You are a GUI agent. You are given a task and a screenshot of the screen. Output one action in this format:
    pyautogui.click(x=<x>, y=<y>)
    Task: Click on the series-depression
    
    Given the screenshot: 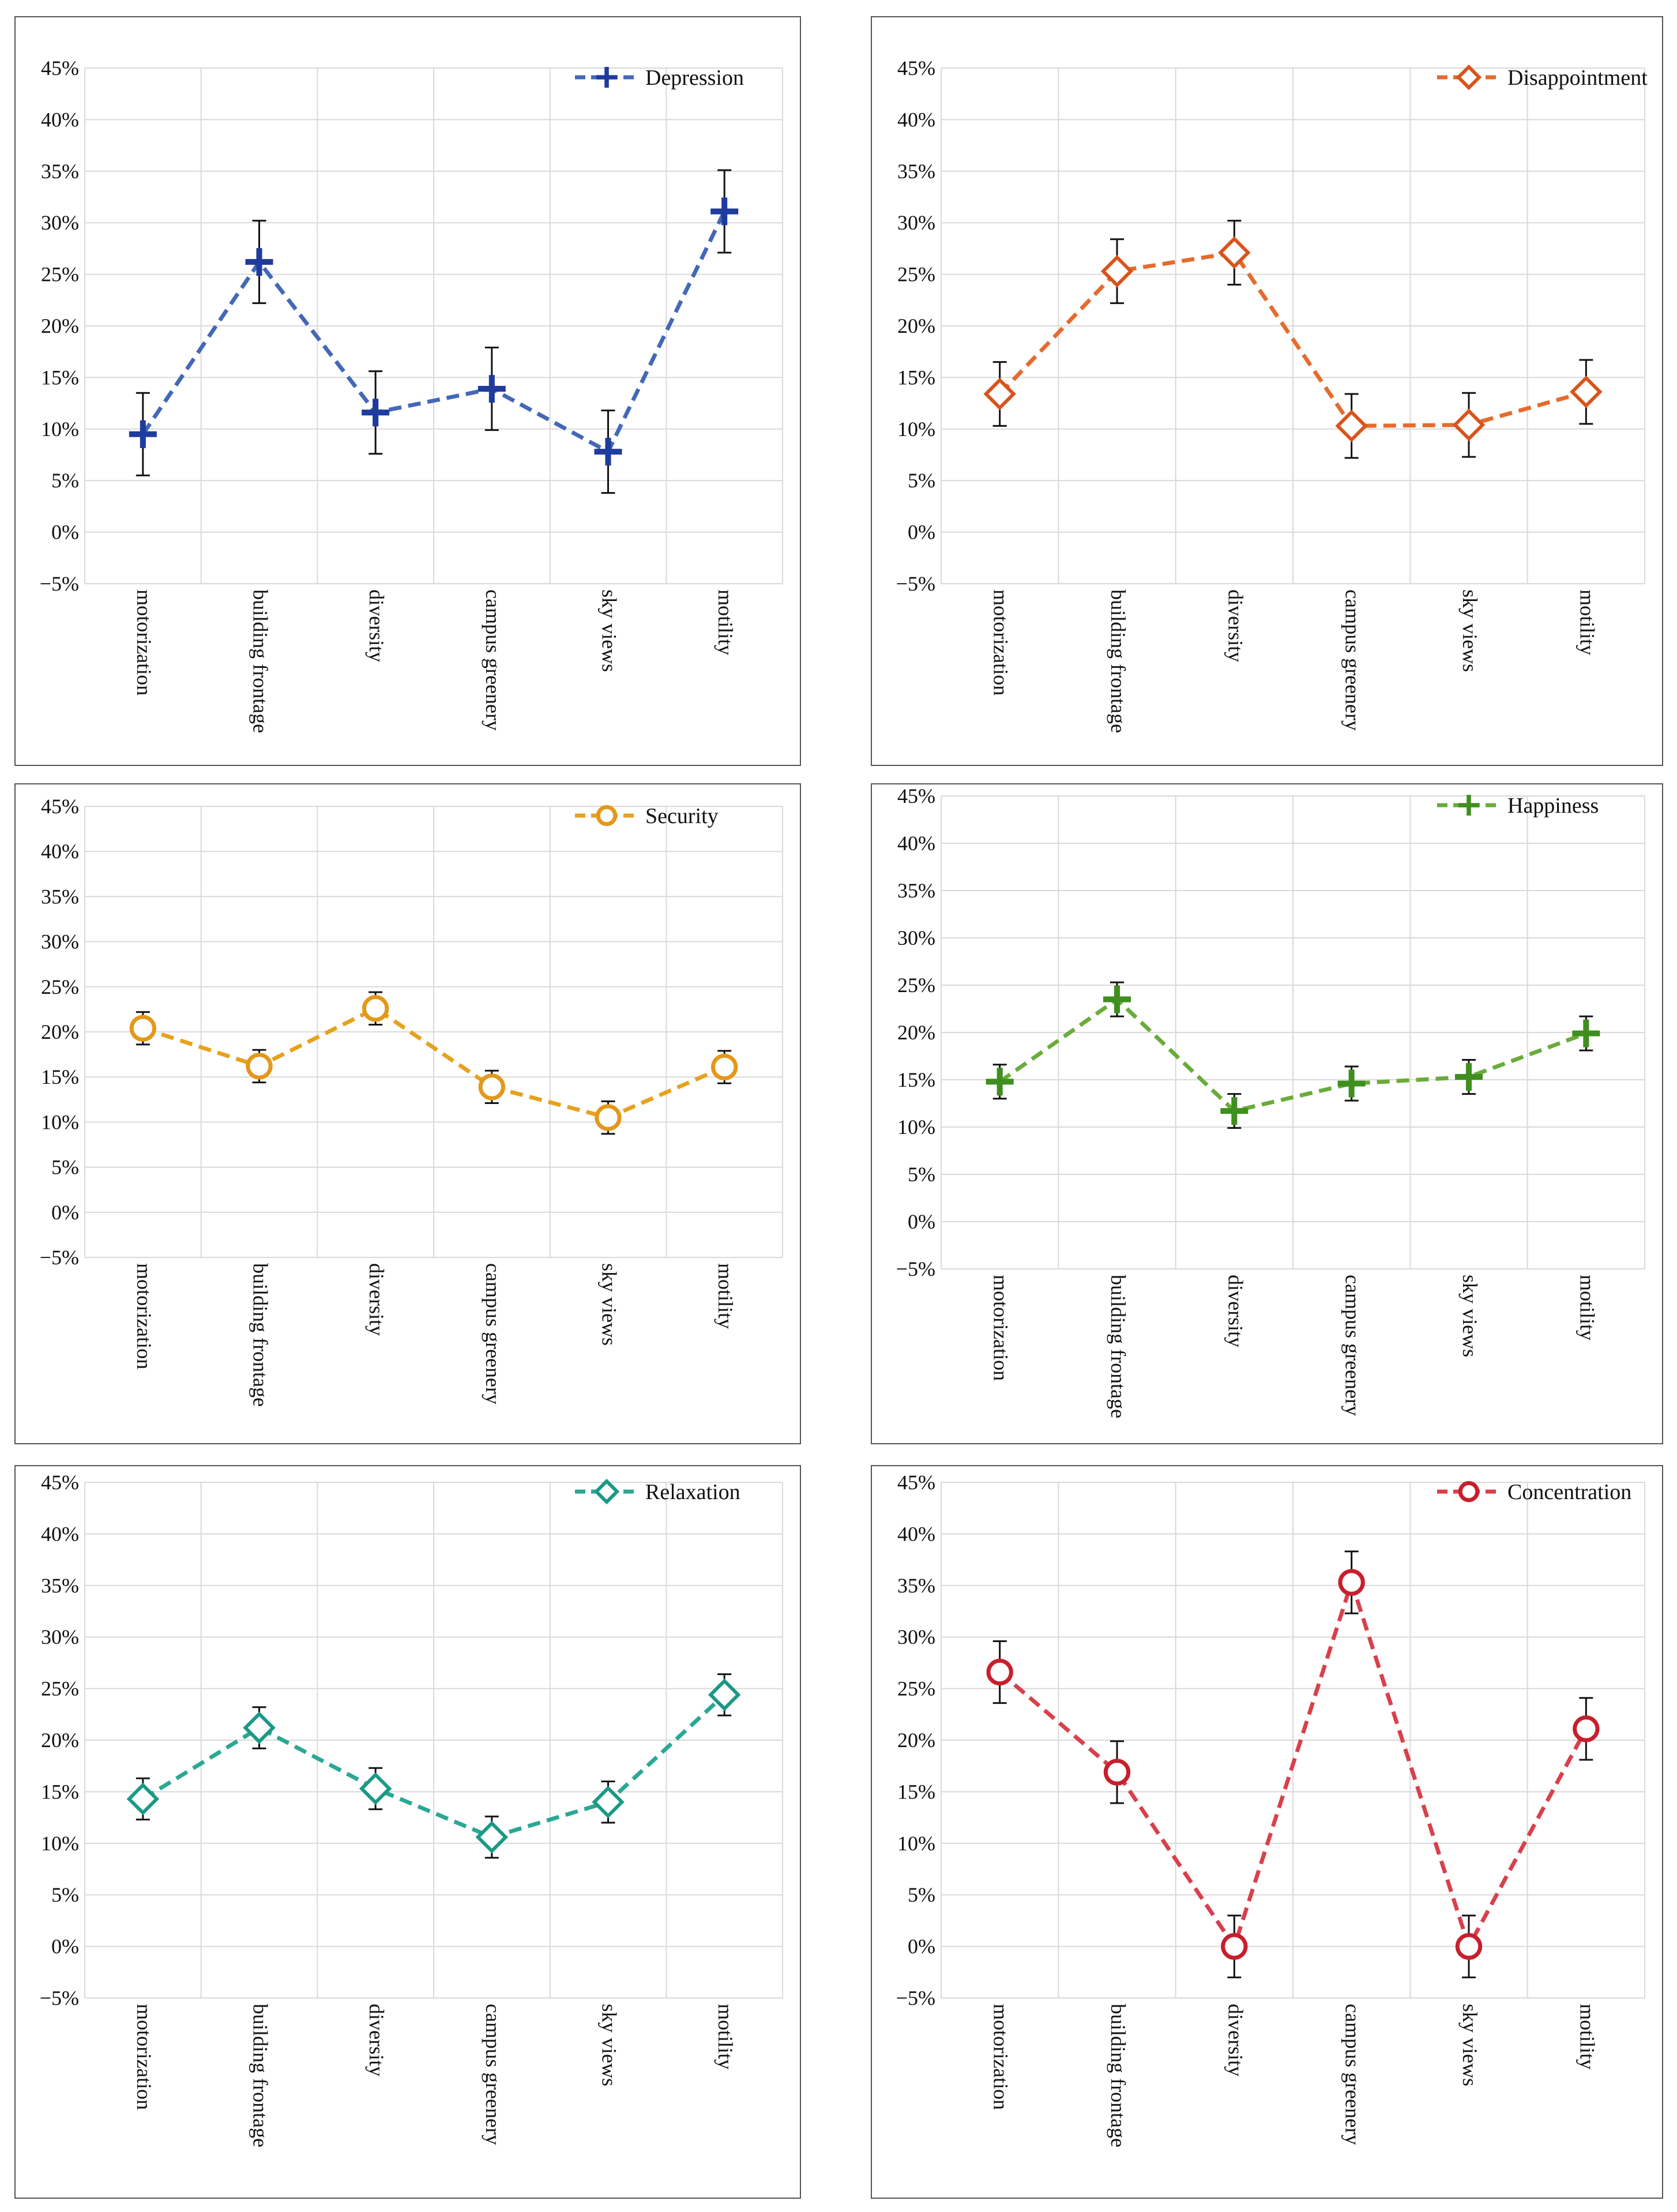 What is the action you would take?
    pyautogui.click(x=434, y=331)
    